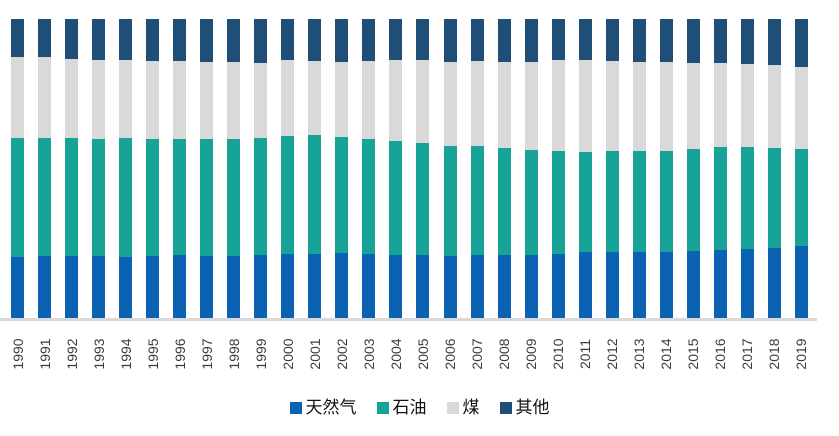 The height and width of the screenshot is (436, 839). I want to click on bar-1997, so click(207, 169).